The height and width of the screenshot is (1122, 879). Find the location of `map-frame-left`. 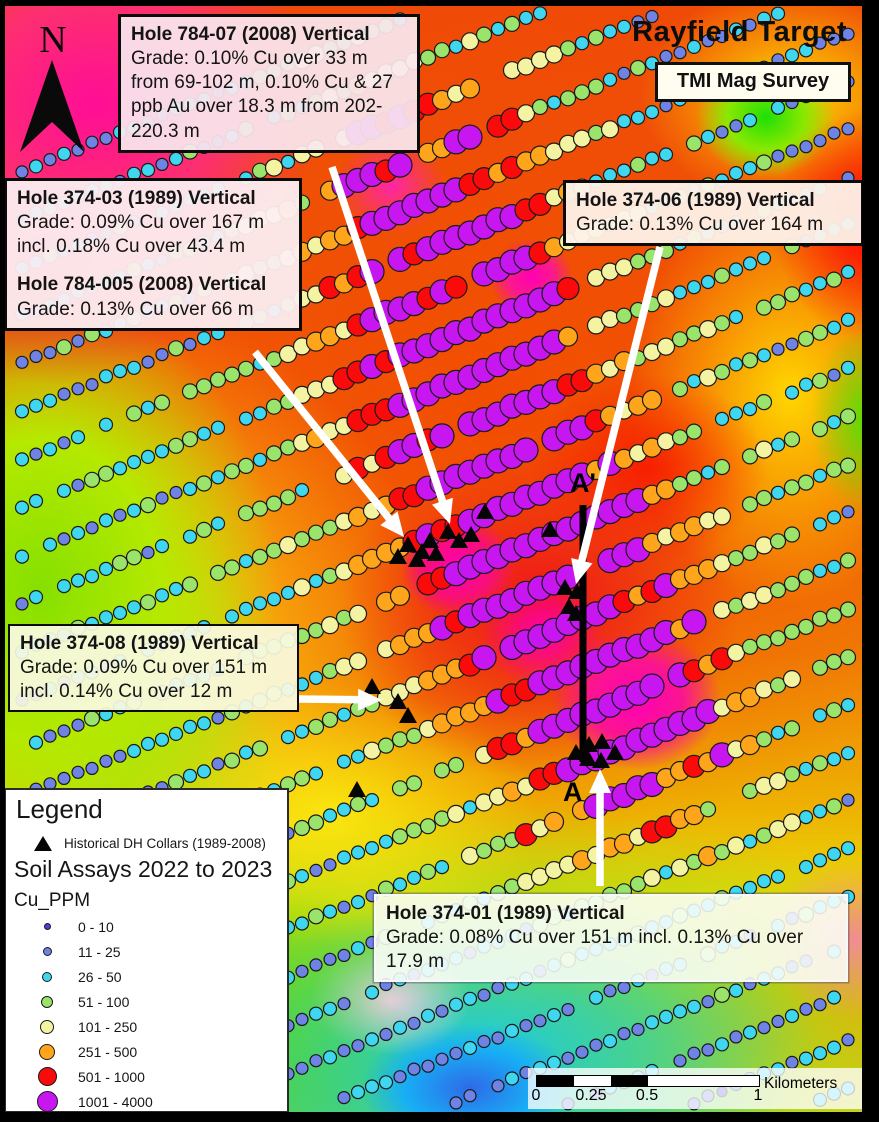

map-frame-left is located at coordinates (2, 561).